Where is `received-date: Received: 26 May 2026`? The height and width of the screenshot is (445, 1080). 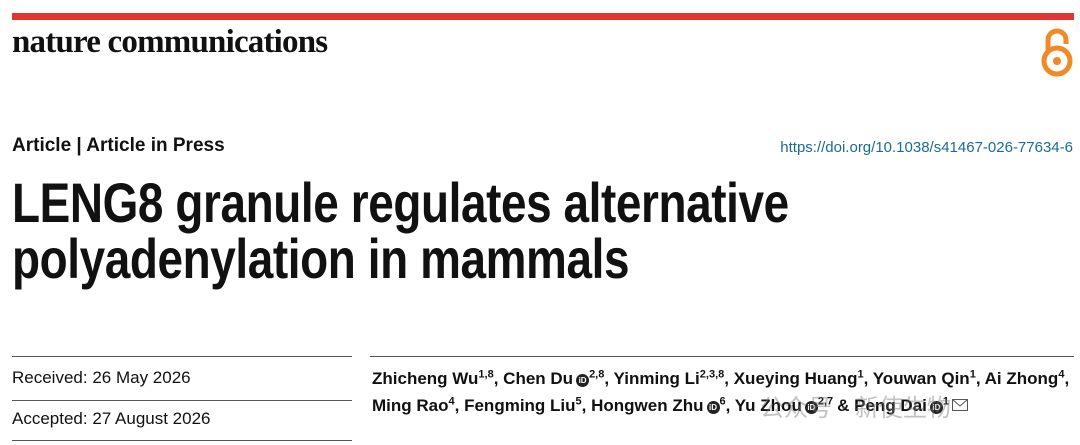
received-date: Received: 26 May 2026 is located at coordinates (101, 377).